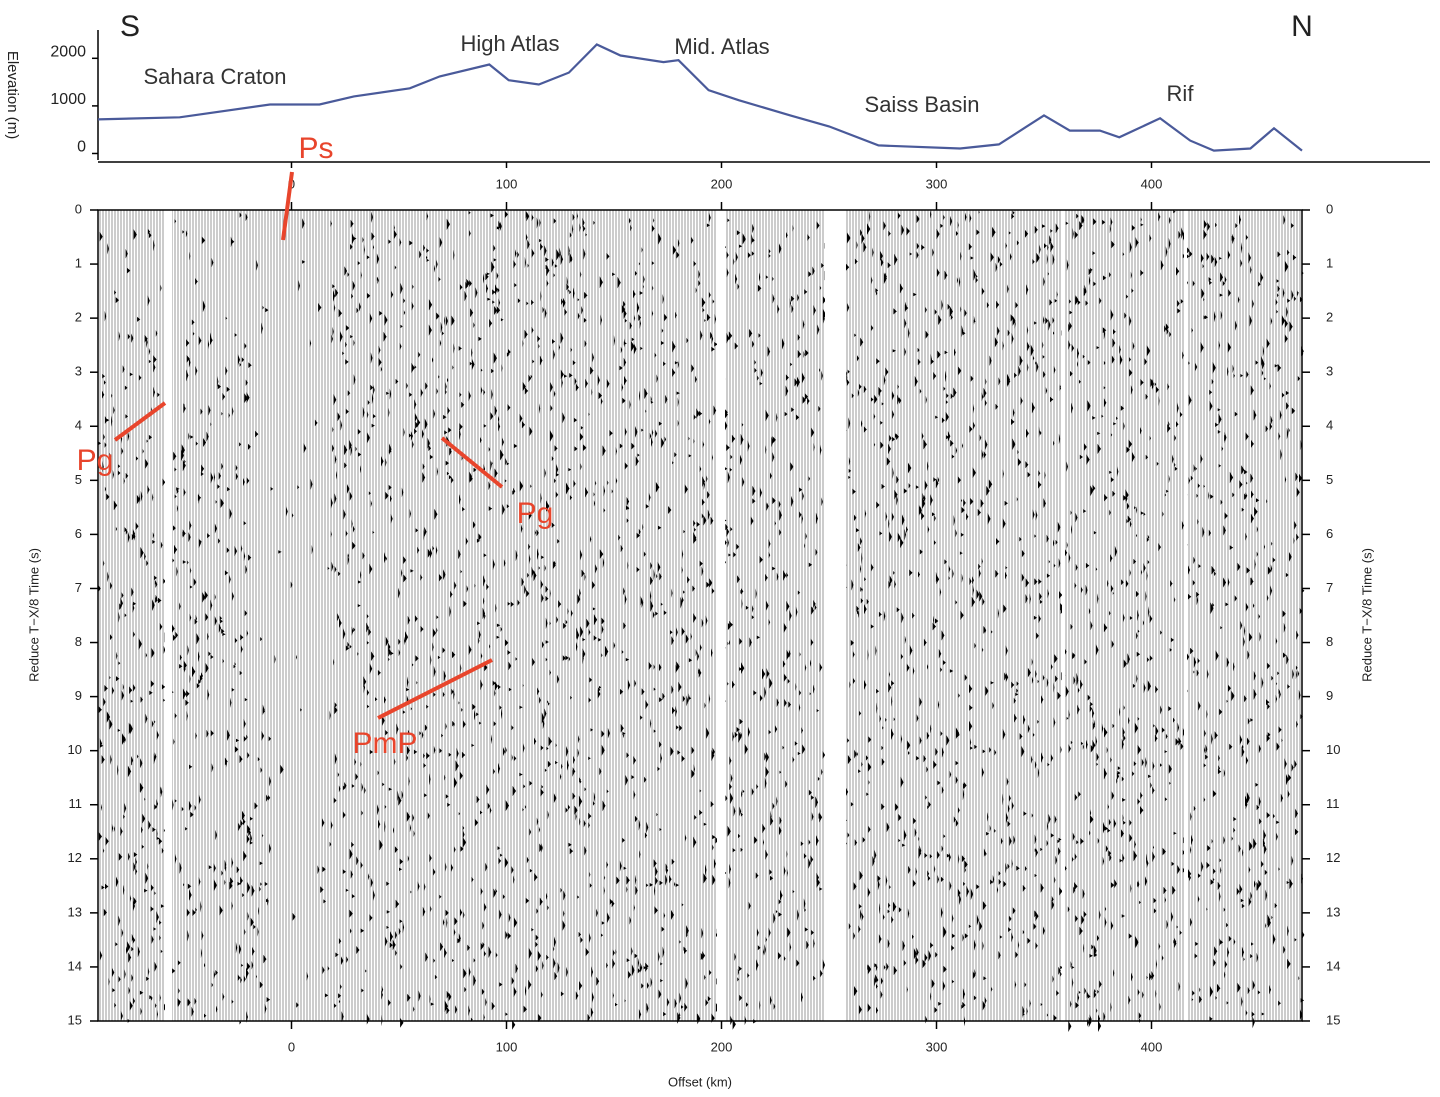  What do you see at coordinates (922, 104) in the screenshot?
I see `annotation: Saiss Basin` at bounding box center [922, 104].